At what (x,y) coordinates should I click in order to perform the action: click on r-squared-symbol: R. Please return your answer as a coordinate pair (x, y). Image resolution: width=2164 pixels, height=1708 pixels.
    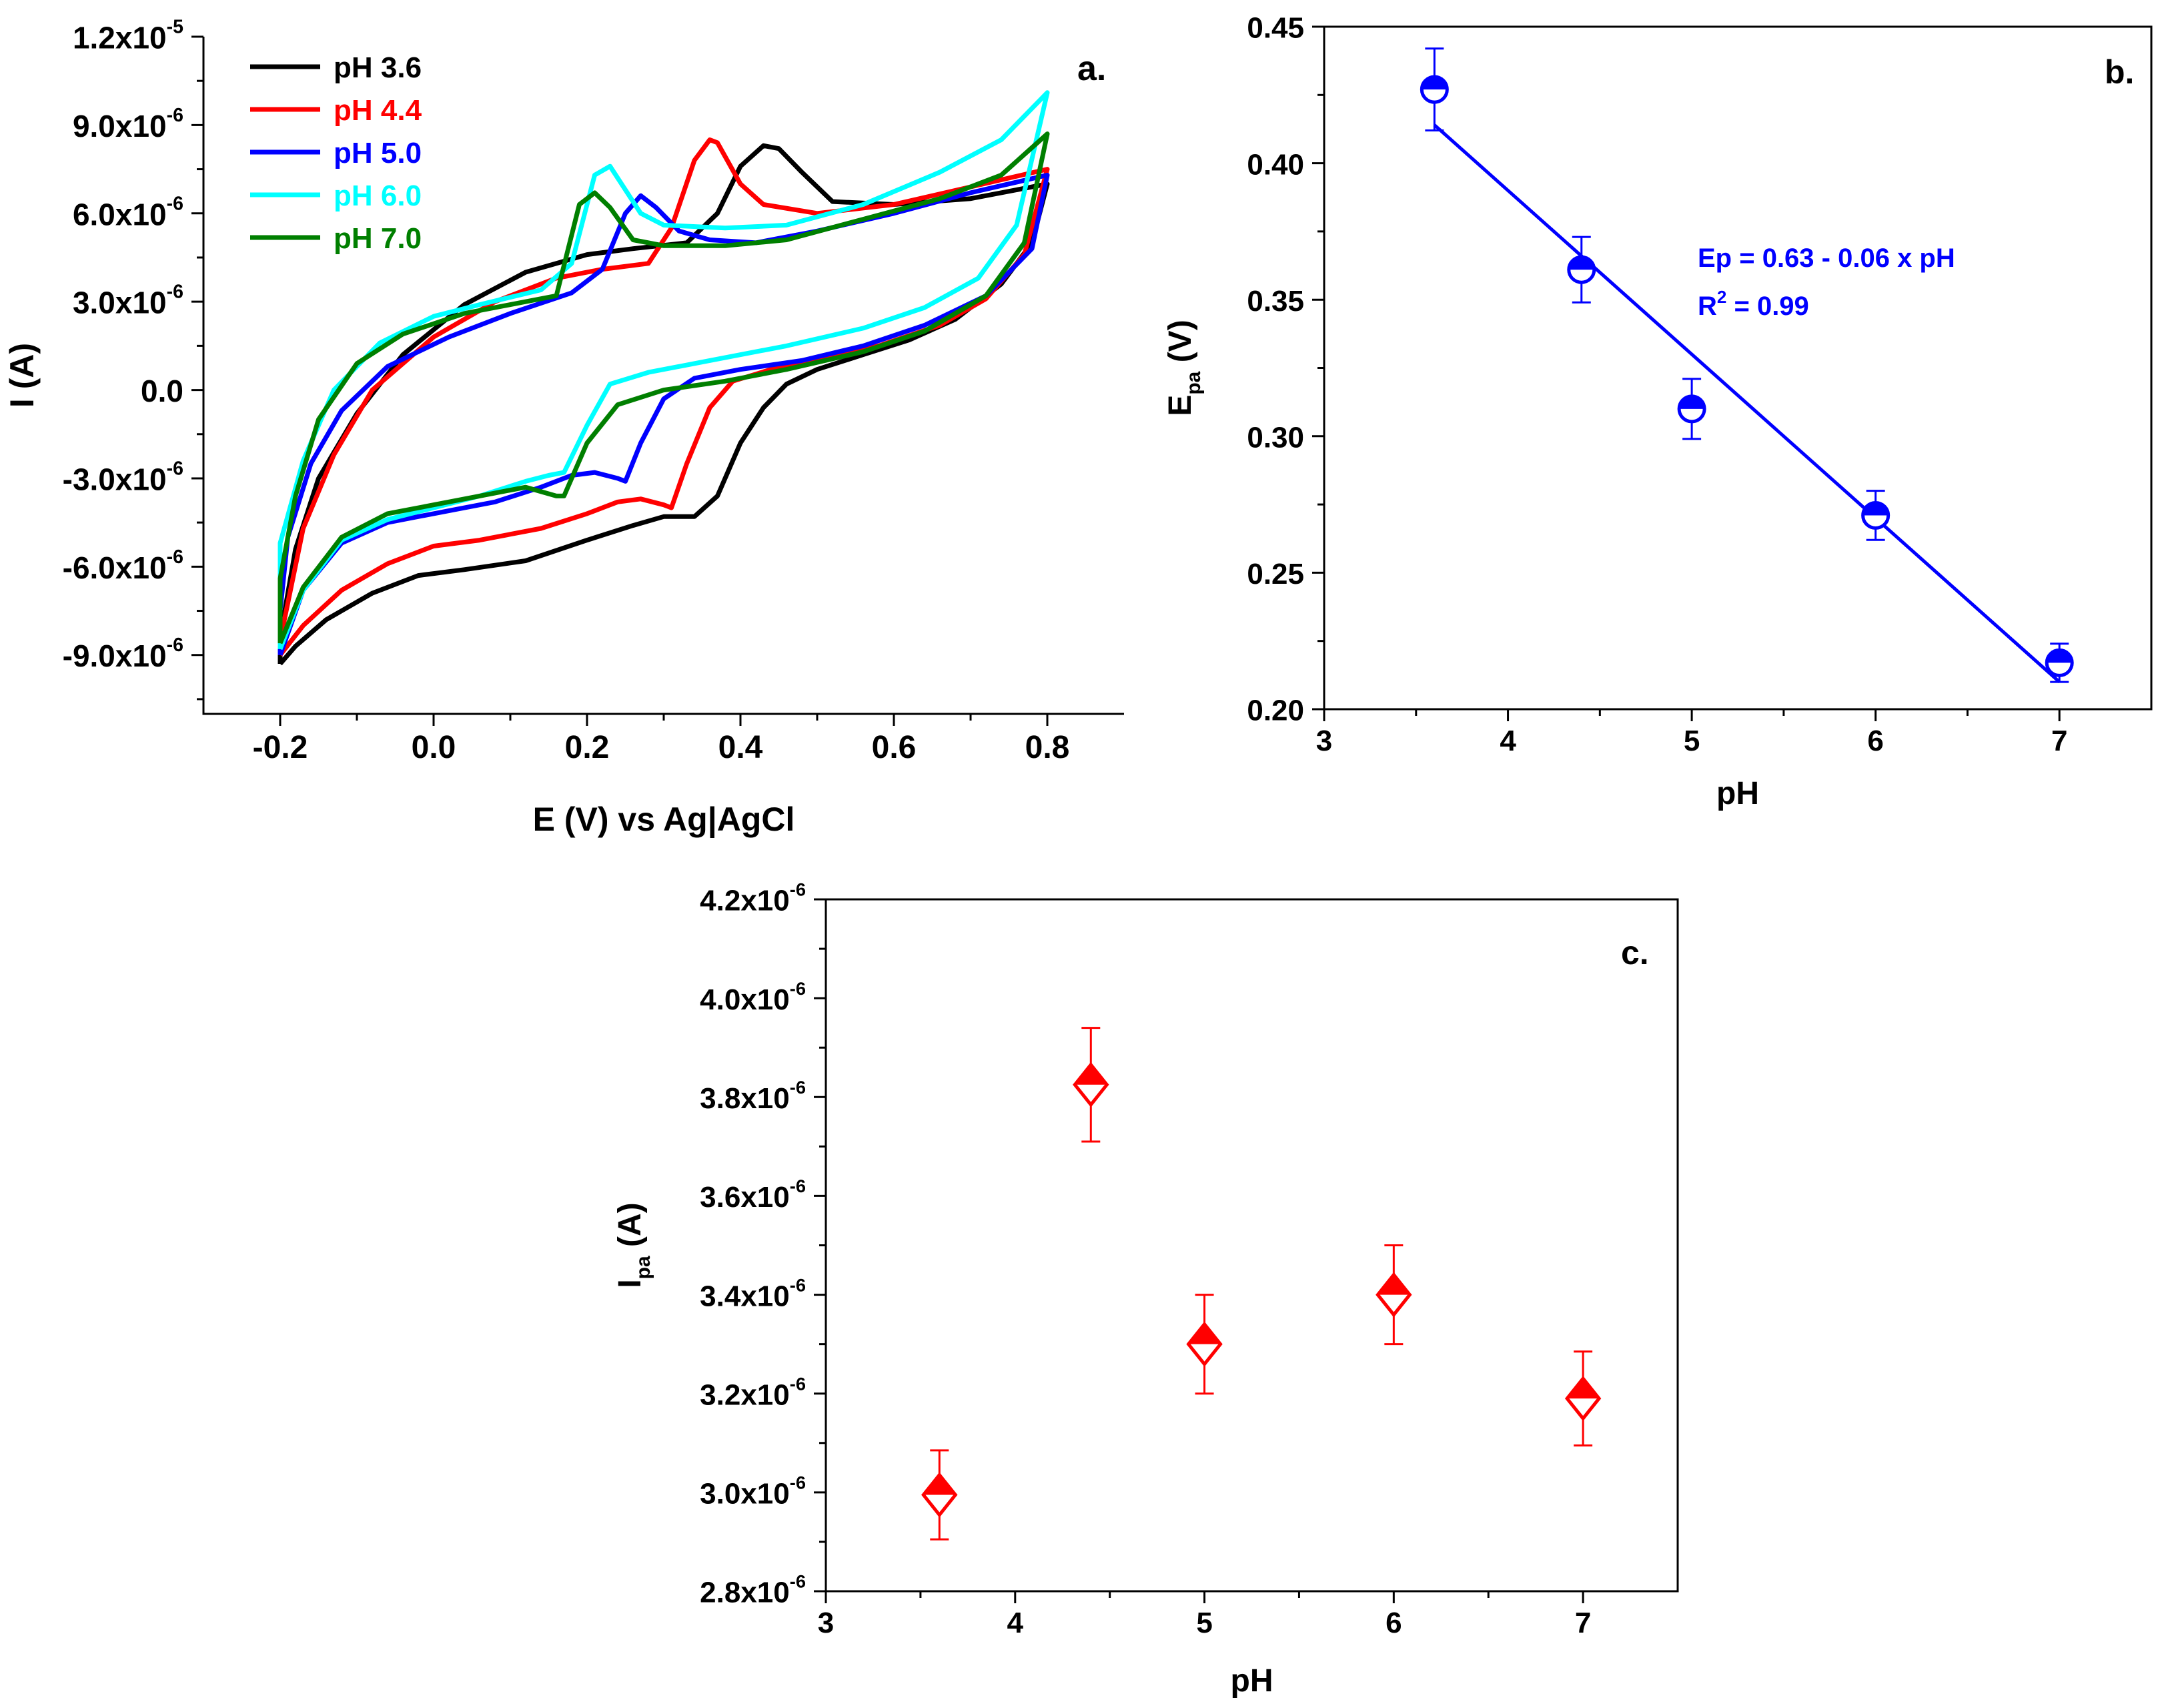
    Looking at the image, I should click on (1708, 307).